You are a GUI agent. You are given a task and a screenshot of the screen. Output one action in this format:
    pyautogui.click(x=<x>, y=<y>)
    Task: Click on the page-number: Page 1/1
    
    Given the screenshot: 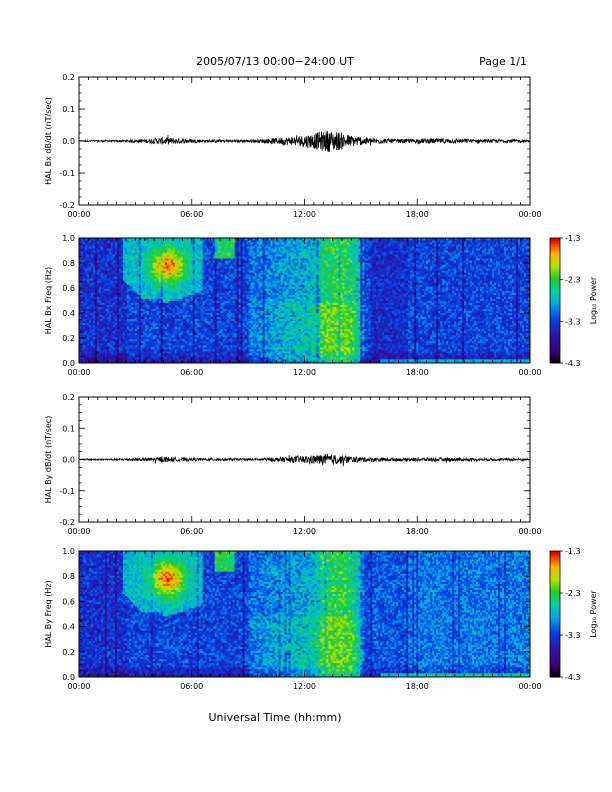 What is the action you would take?
    pyautogui.click(x=503, y=61)
    